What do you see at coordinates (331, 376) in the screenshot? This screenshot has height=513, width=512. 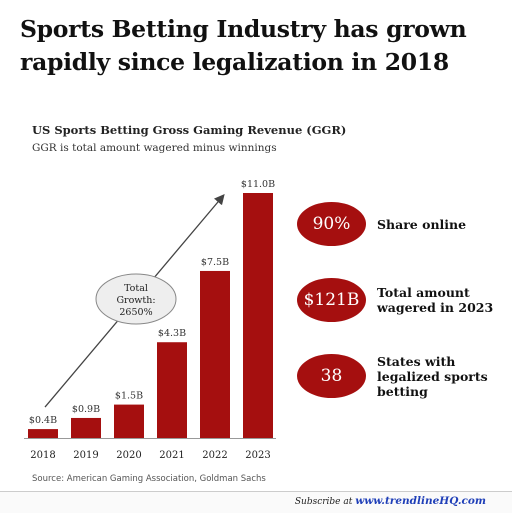 I see `stat-badge: 38` at bounding box center [331, 376].